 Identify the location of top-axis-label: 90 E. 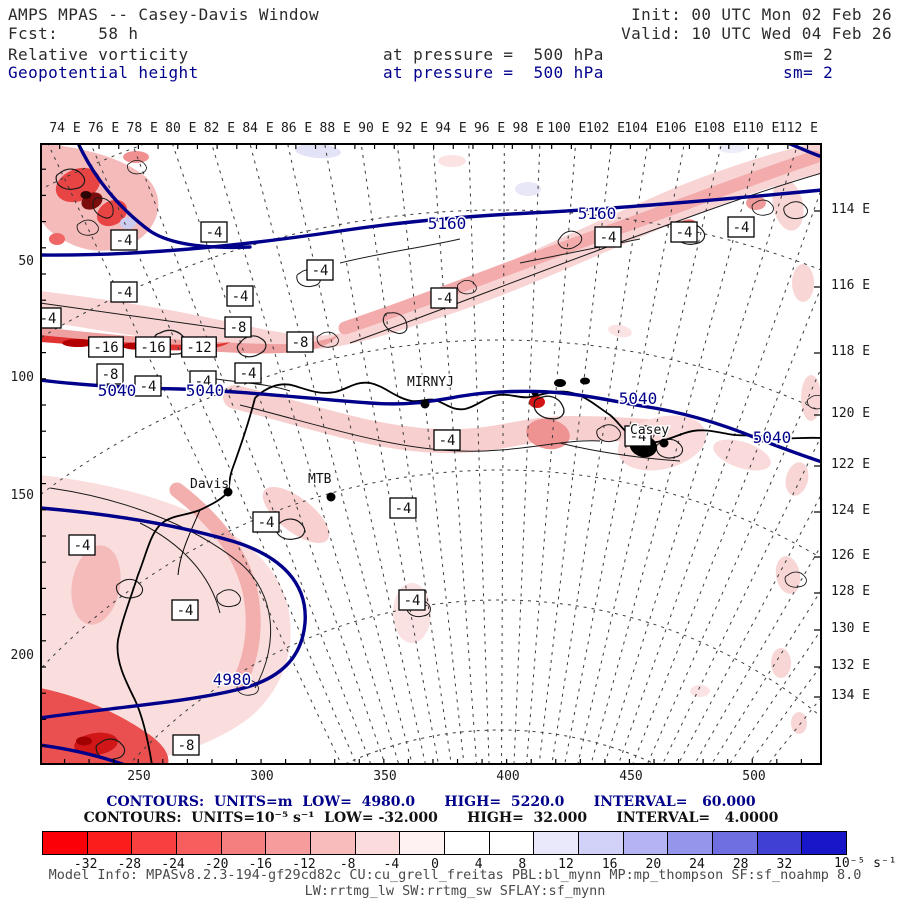
(374, 128).